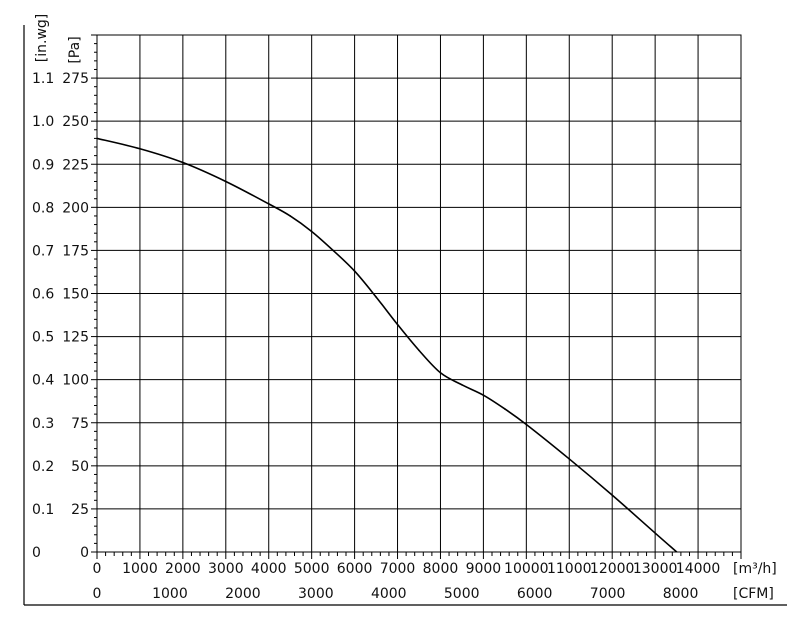 The height and width of the screenshot is (626, 799). What do you see at coordinates (43, 381) in the screenshot?
I see `y-secondary-tick-label: 0.4` at bounding box center [43, 381].